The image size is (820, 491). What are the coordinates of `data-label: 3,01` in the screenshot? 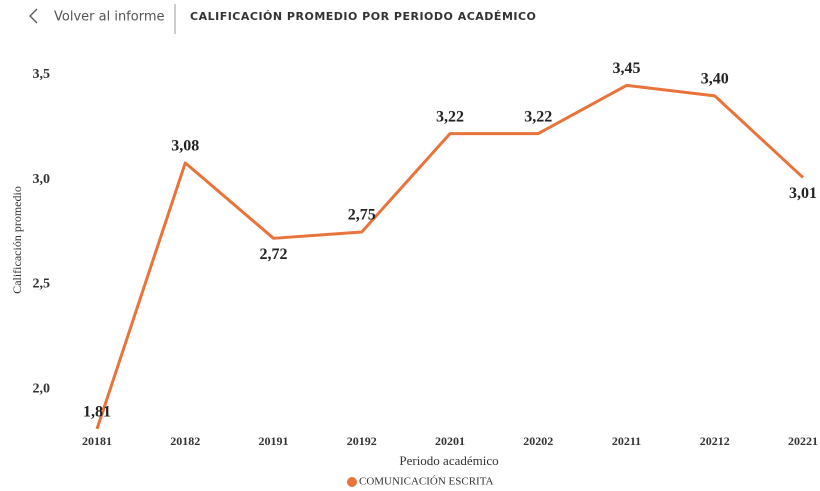 It's located at (803, 193).